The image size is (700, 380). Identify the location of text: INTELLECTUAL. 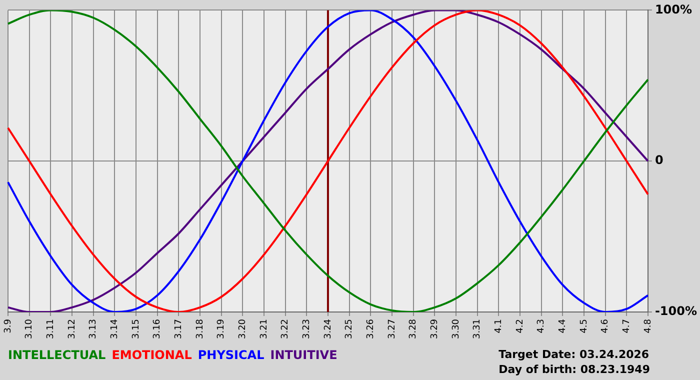
(57, 355).